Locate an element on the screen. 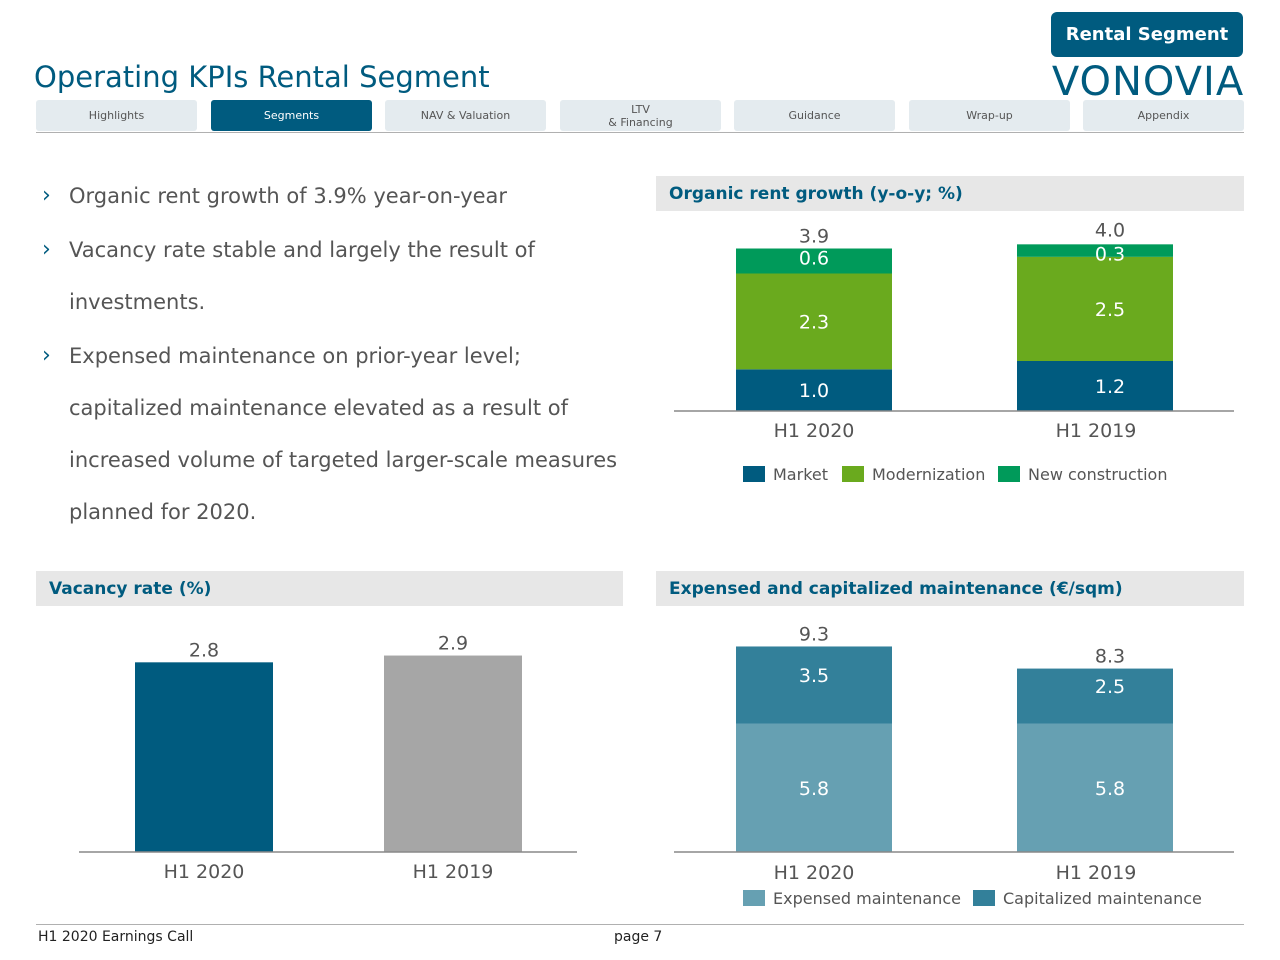 The width and height of the screenshot is (1280, 960). data-label: 2.9 is located at coordinates (453, 644).